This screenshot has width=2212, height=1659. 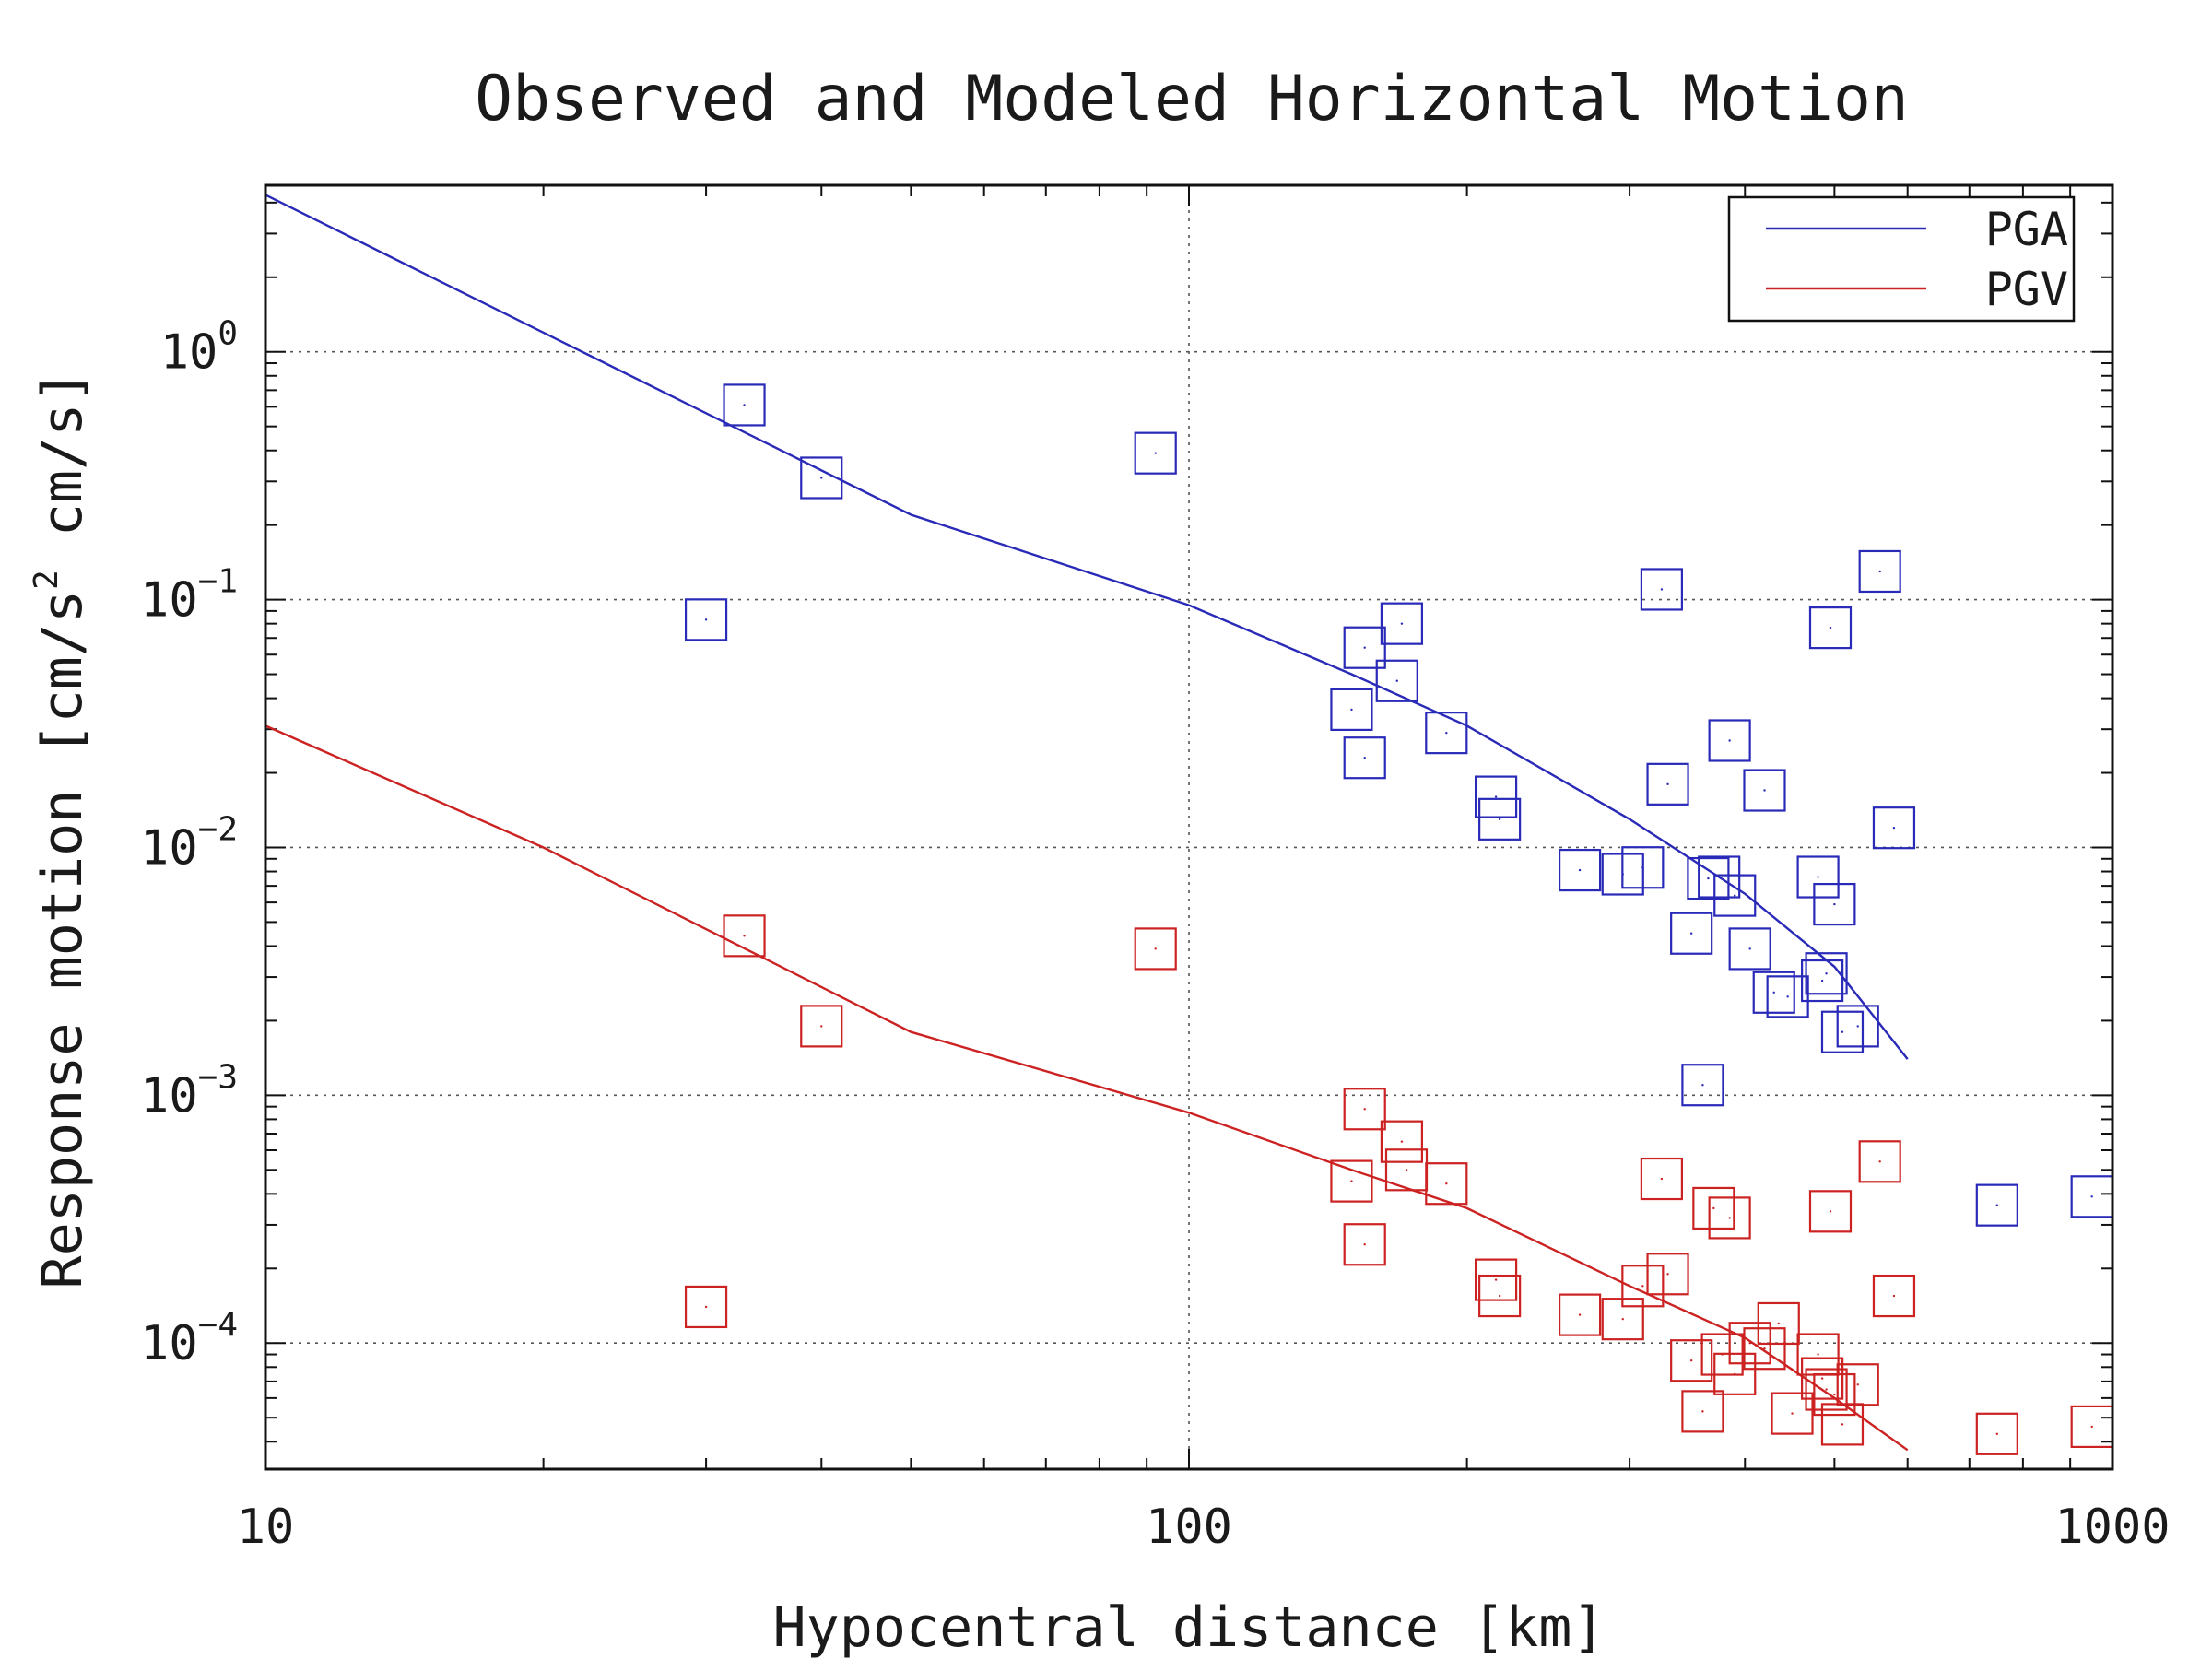 I want to click on y-tick-label: 10⁻³, so click(x=189, y=1091).